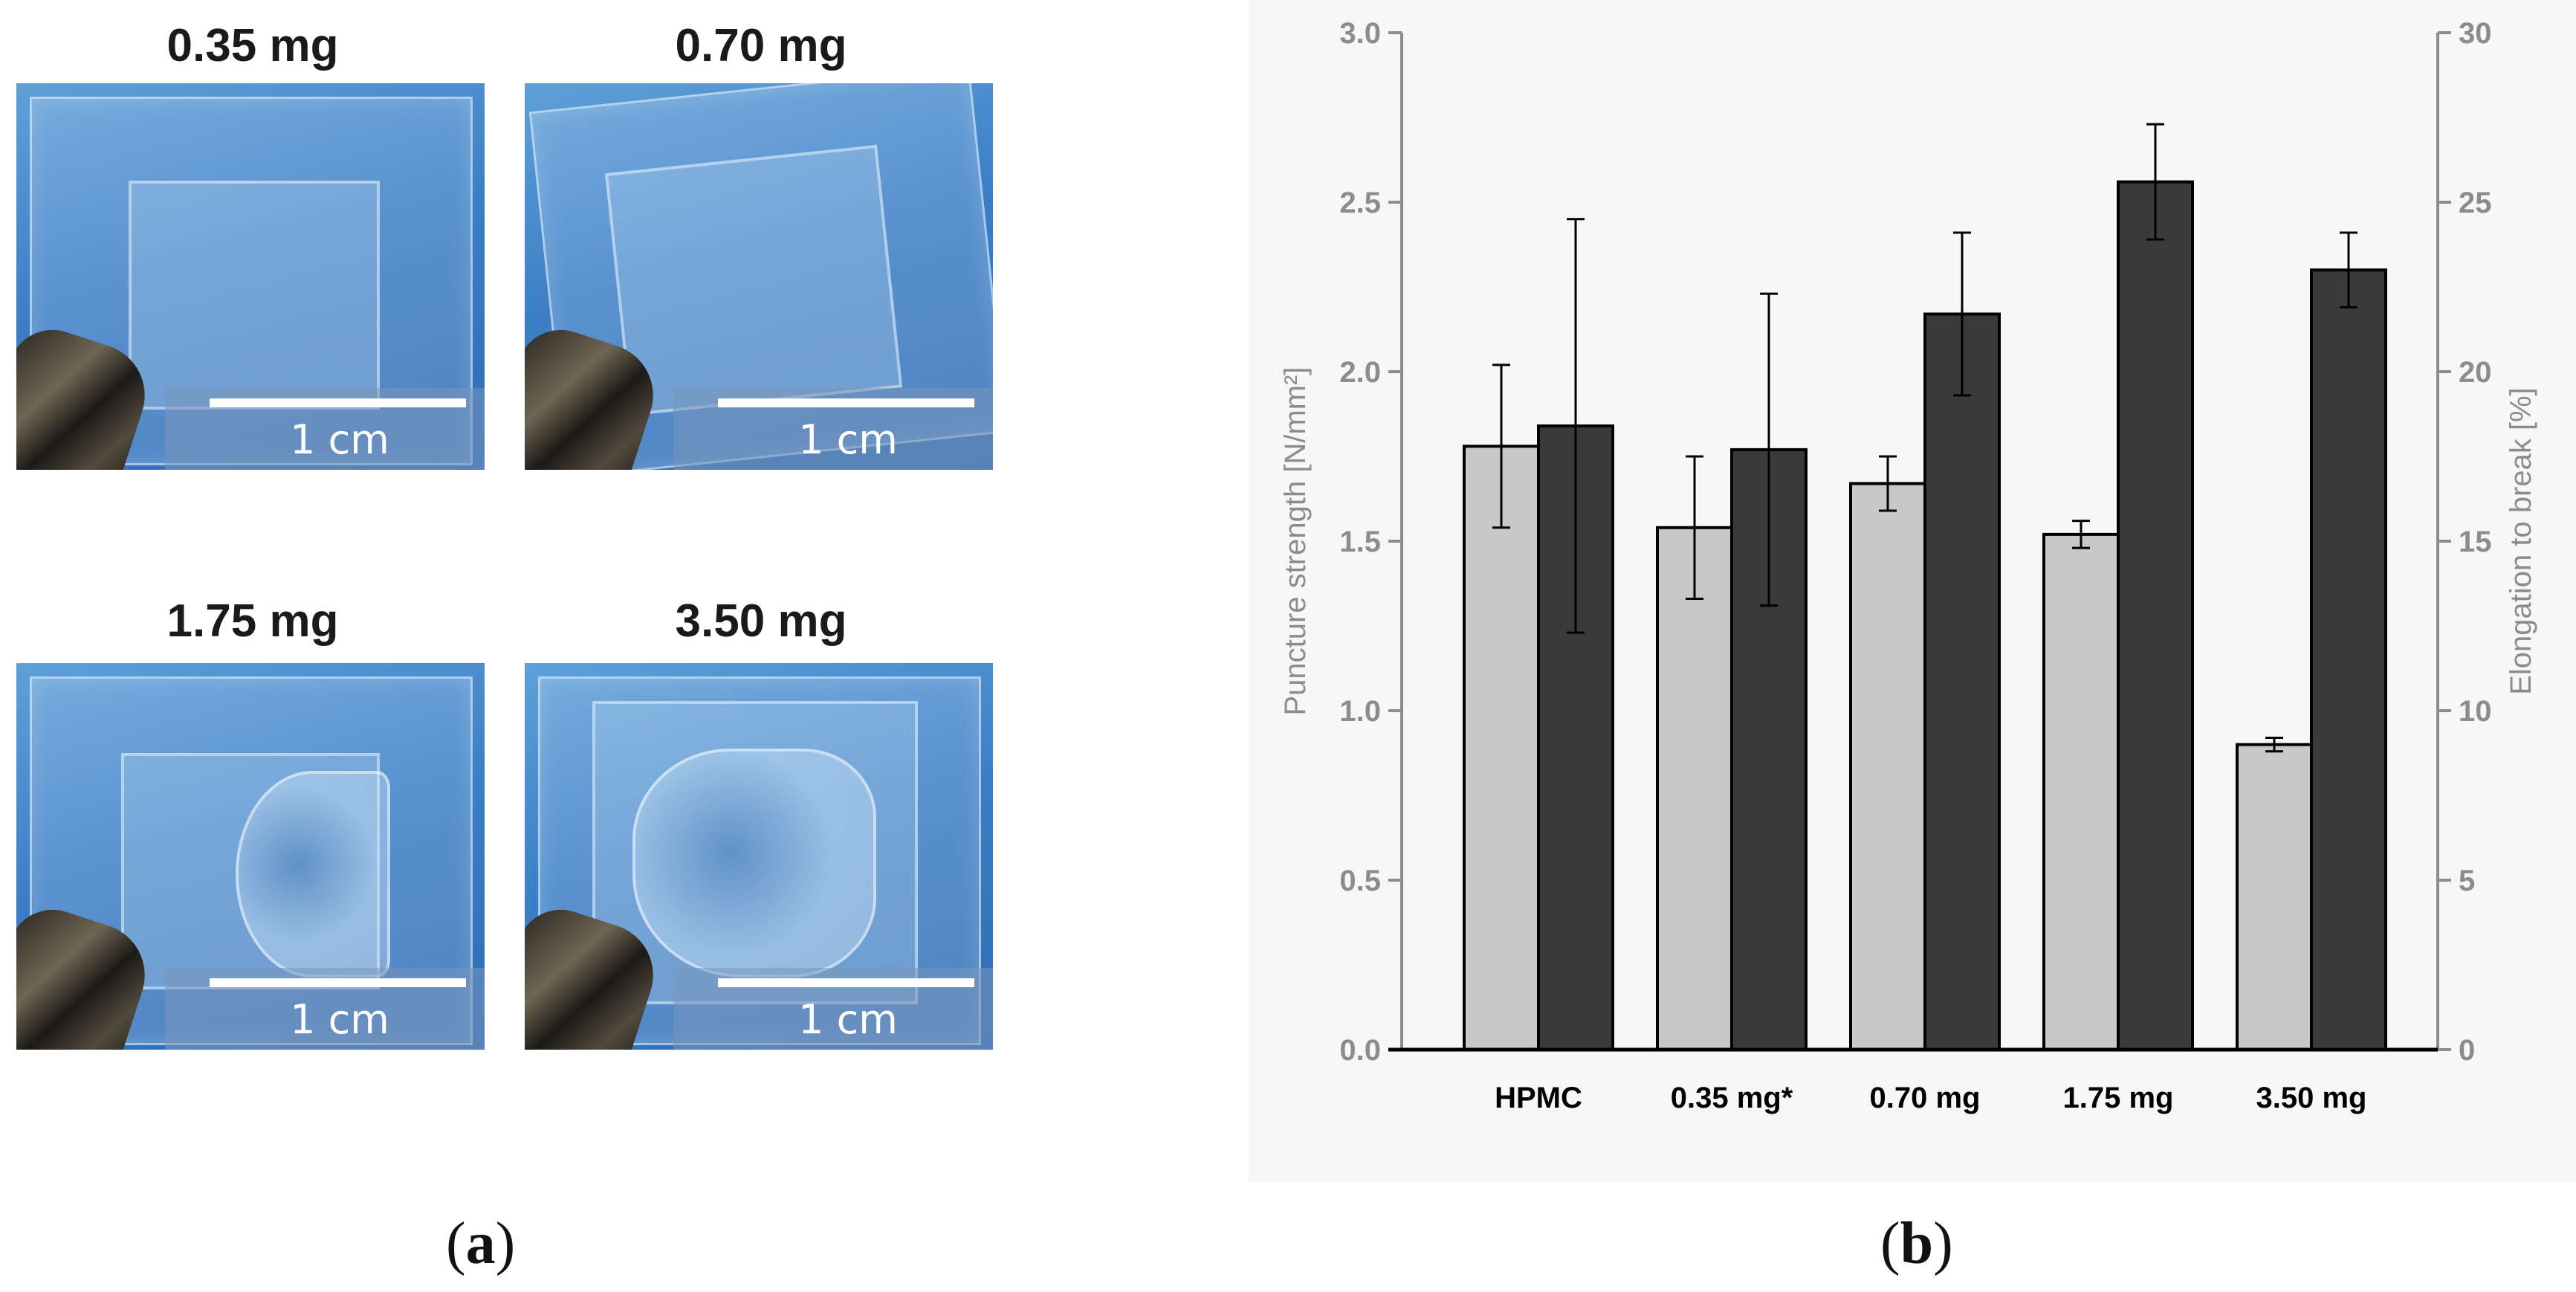 Image resolution: width=2576 pixels, height=1292 pixels. I want to click on left-tick-label: 3.0, so click(1360, 33).